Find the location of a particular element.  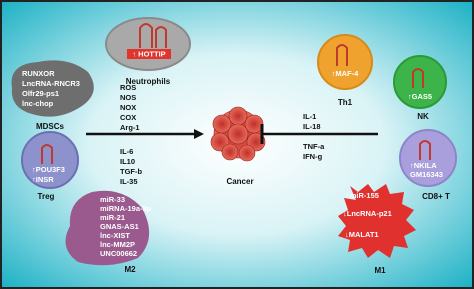

cancer-label: Cancer is located at coordinates (239, 181).